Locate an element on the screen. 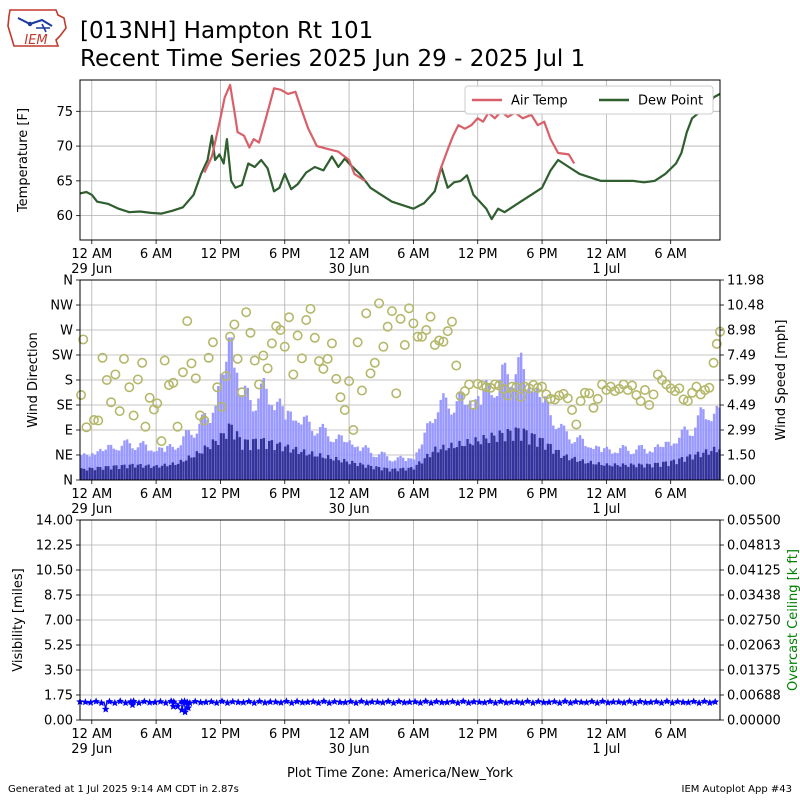 The height and width of the screenshot is (800, 800). footer-app: IEM Autoplot App #43 is located at coordinates (736, 789).